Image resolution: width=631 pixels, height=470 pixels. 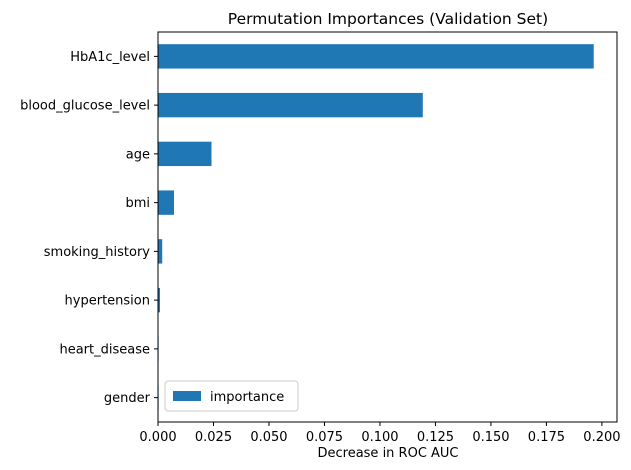 What do you see at coordinates (104, 349) in the screenshot?
I see `y-tick-label: heart_disease` at bounding box center [104, 349].